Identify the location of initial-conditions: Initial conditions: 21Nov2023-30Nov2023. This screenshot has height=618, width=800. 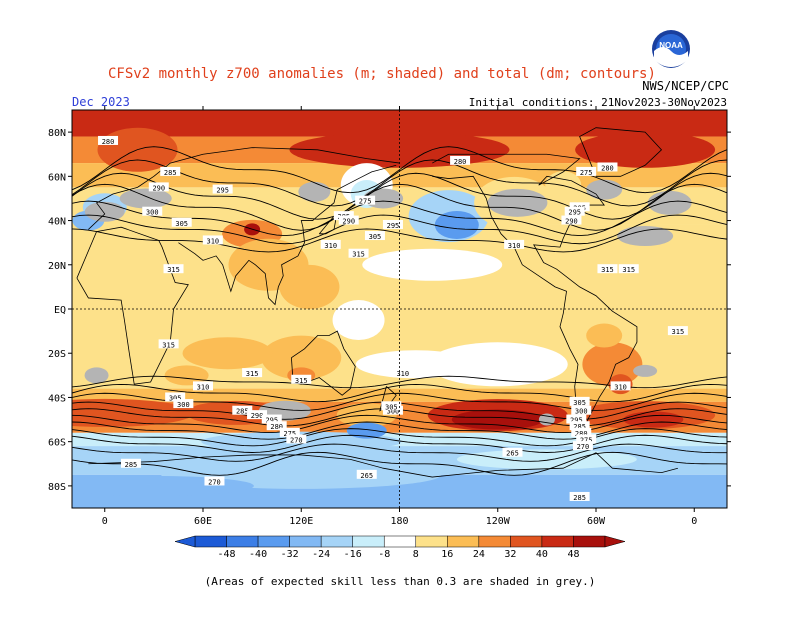
(597, 102).